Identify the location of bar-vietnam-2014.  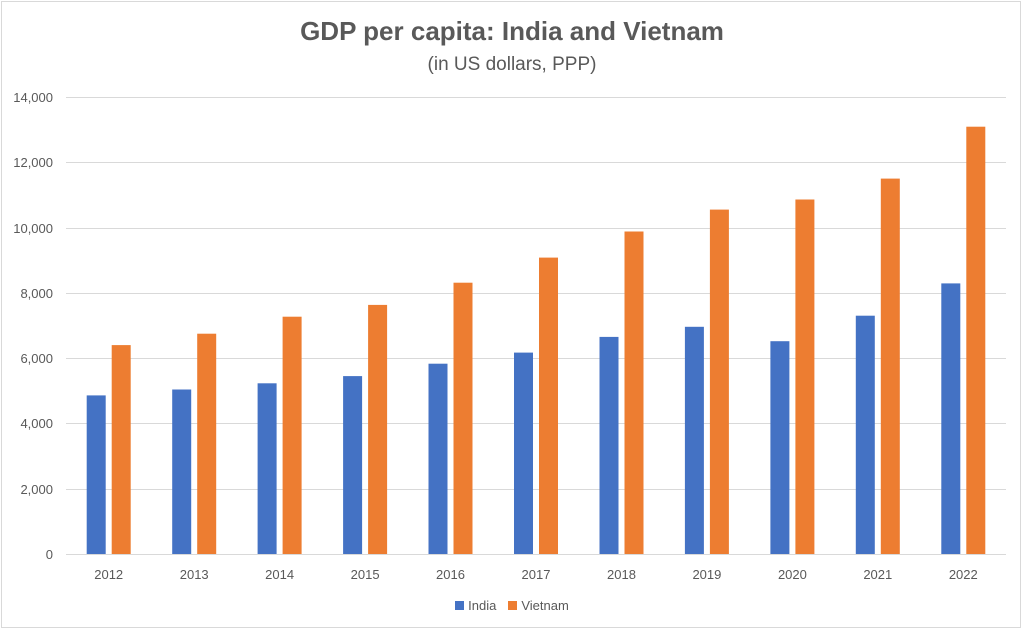
(292, 435).